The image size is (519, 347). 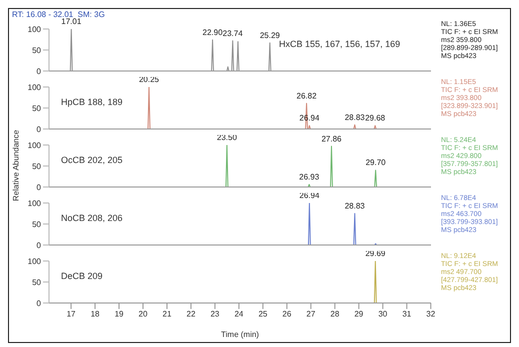 I want to click on x-tick-label: 17, so click(x=71, y=314).